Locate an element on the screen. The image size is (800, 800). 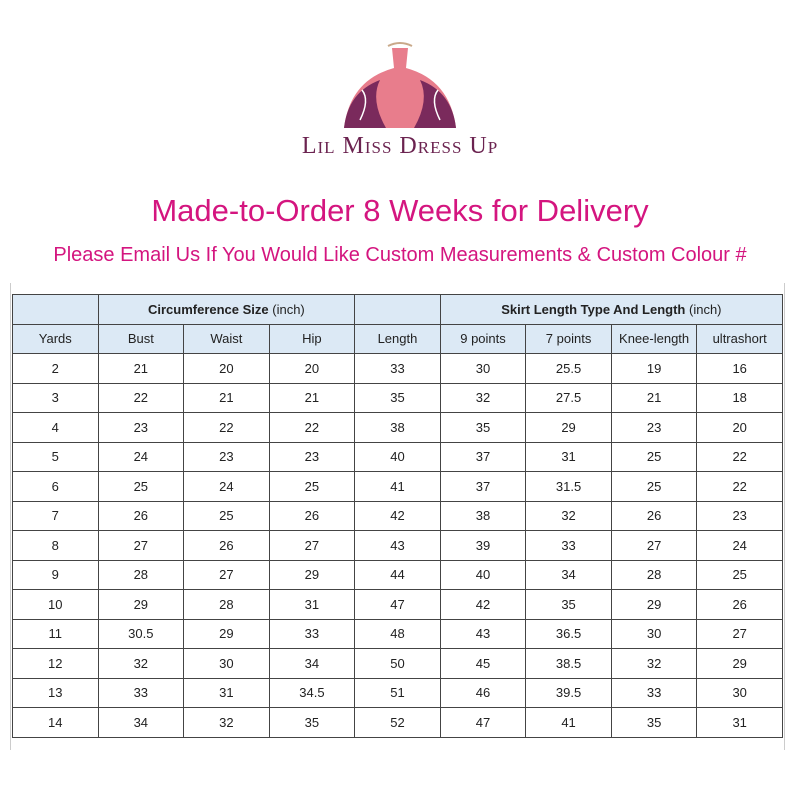
table-cell: 39.5 is located at coordinates (568, 692).